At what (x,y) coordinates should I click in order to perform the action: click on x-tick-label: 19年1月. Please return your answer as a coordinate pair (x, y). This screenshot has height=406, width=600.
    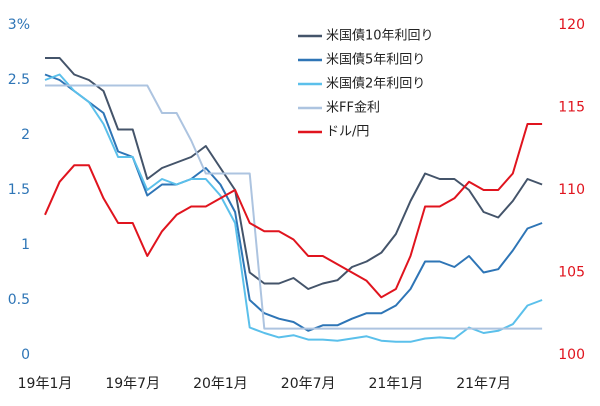
    Looking at the image, I should click on (45, 384).